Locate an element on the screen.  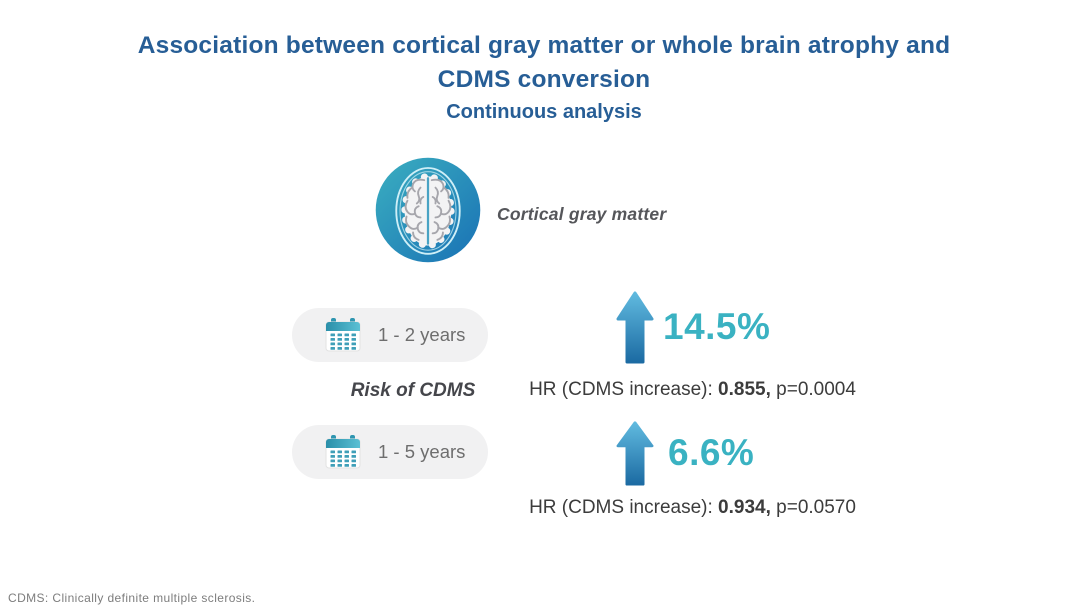
hr-prefix-2: HR (CDMS increase): is located at coordinates (624, 507).